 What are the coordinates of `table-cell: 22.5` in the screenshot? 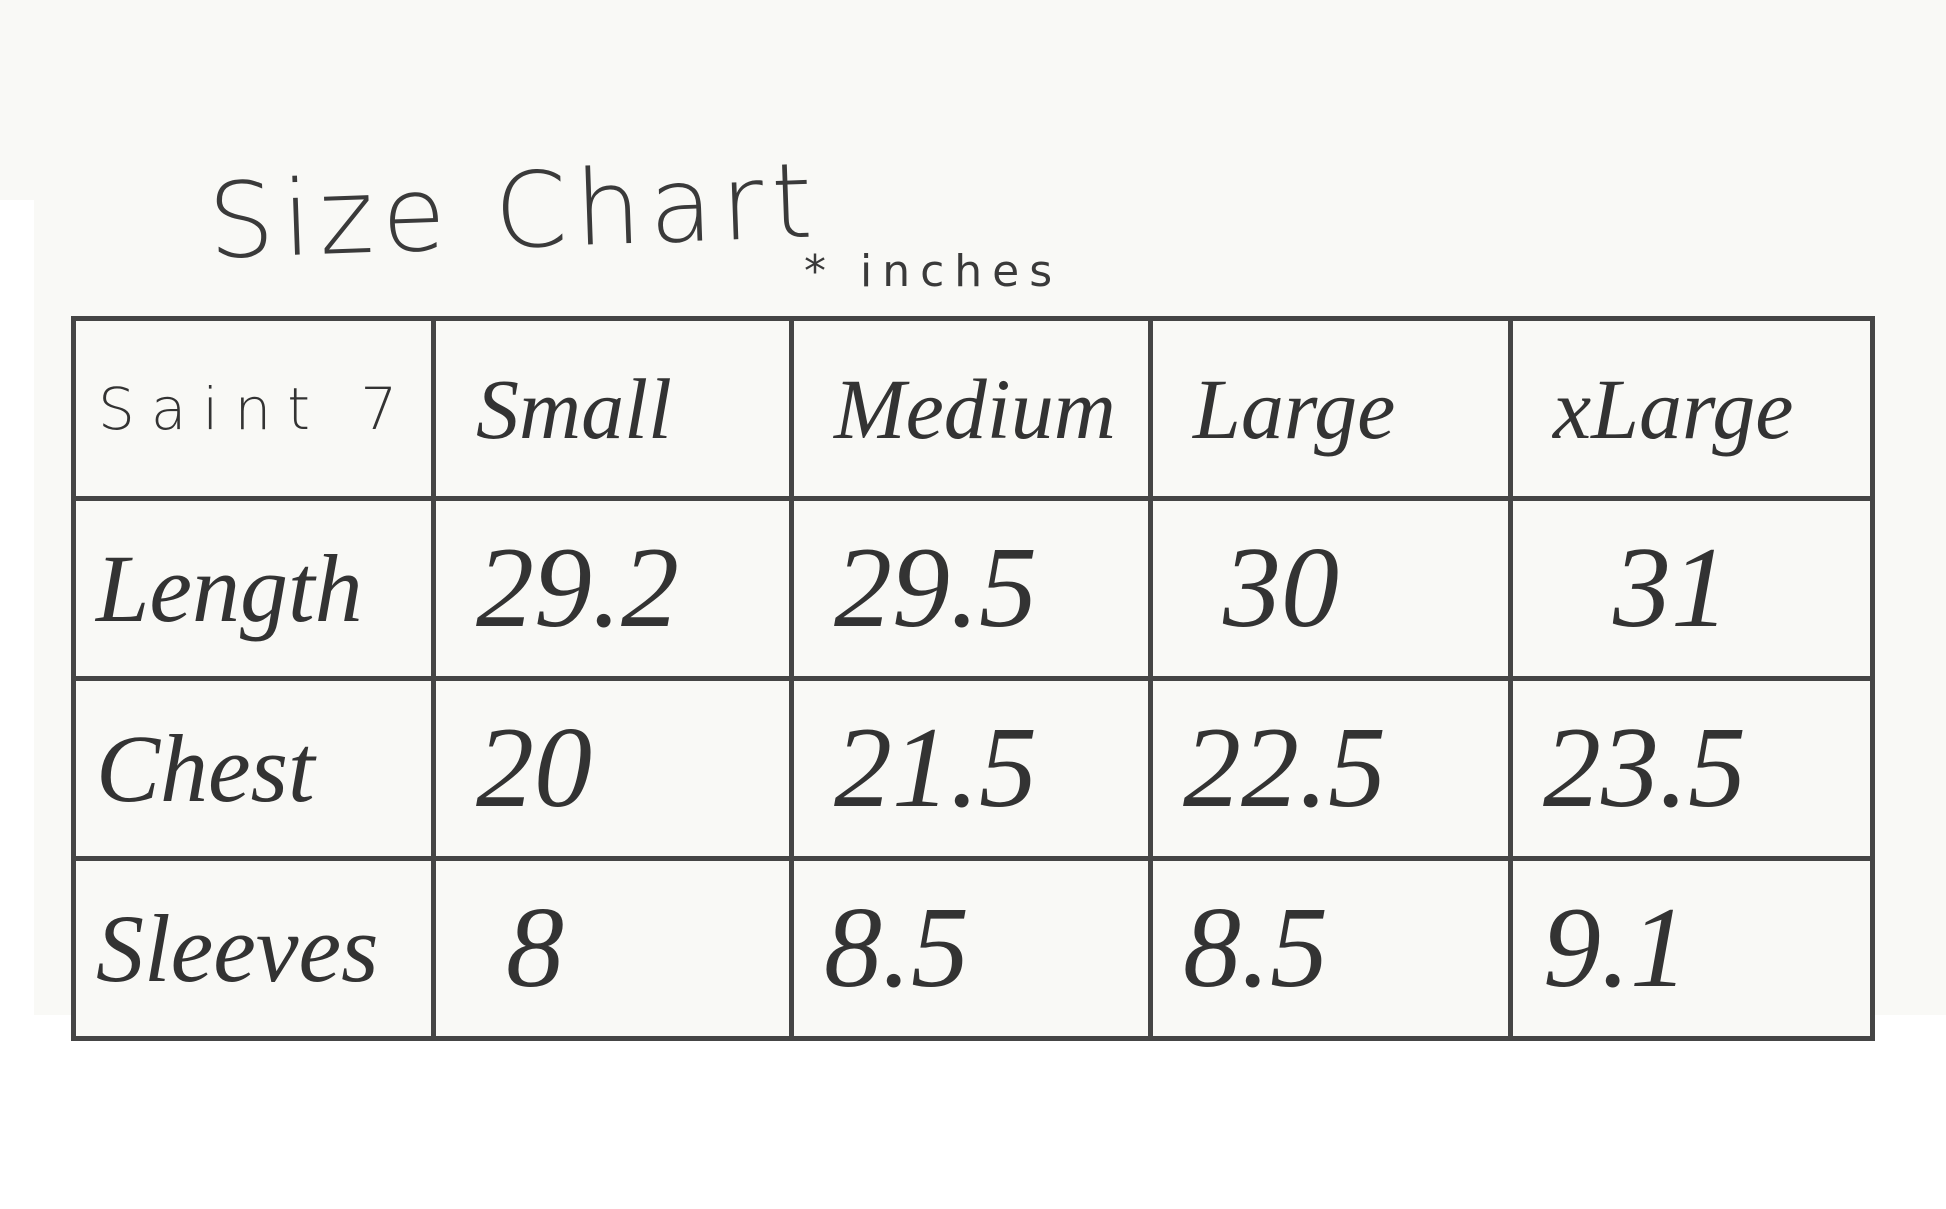 It's located at (1330, 768).